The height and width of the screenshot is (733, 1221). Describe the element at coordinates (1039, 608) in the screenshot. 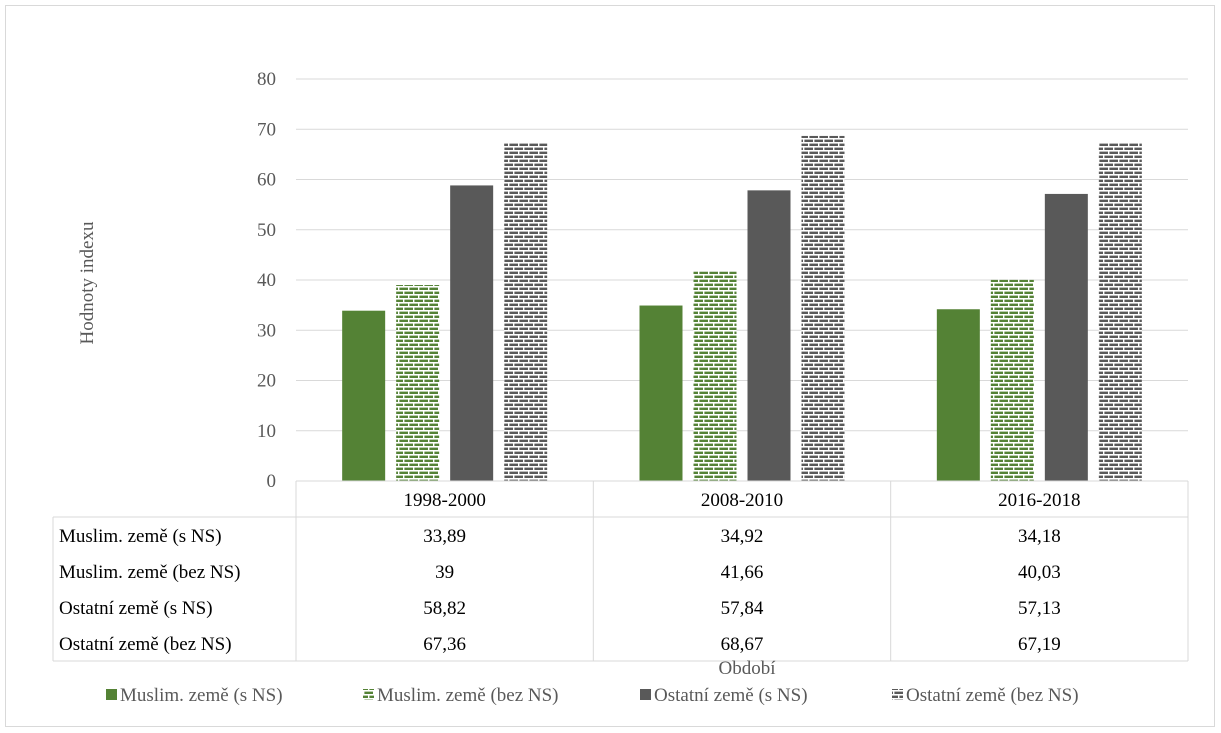

I see `data-label: 57,13` at that location.